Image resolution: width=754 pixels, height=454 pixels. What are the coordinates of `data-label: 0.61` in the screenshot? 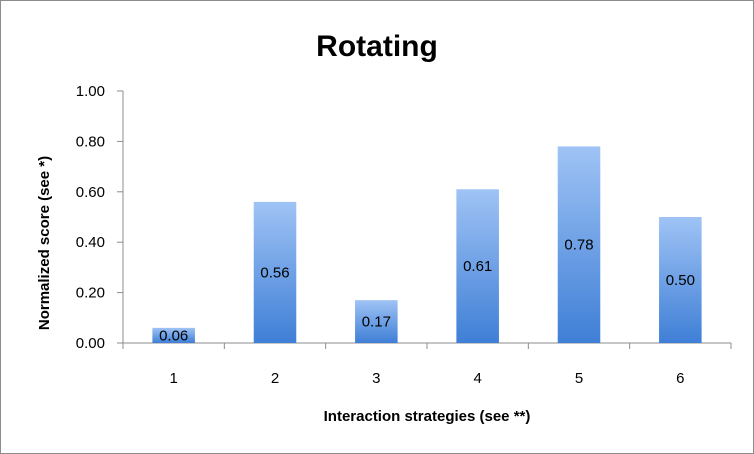 It's located at (477, 266).